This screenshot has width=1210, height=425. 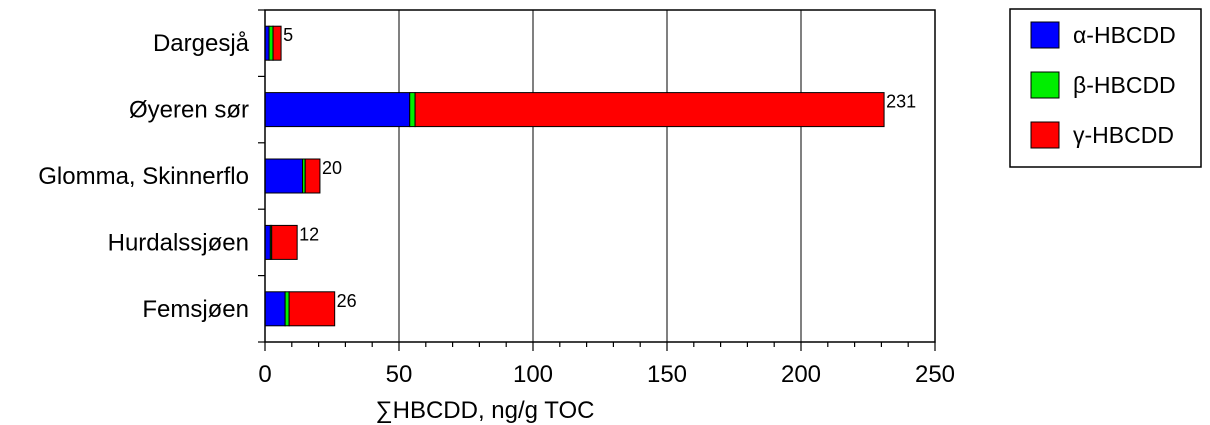 What do you see at coordinates (264, 374) in the screenshot?
I see `x-tick-label: 0` at bounding box center [264, 374].